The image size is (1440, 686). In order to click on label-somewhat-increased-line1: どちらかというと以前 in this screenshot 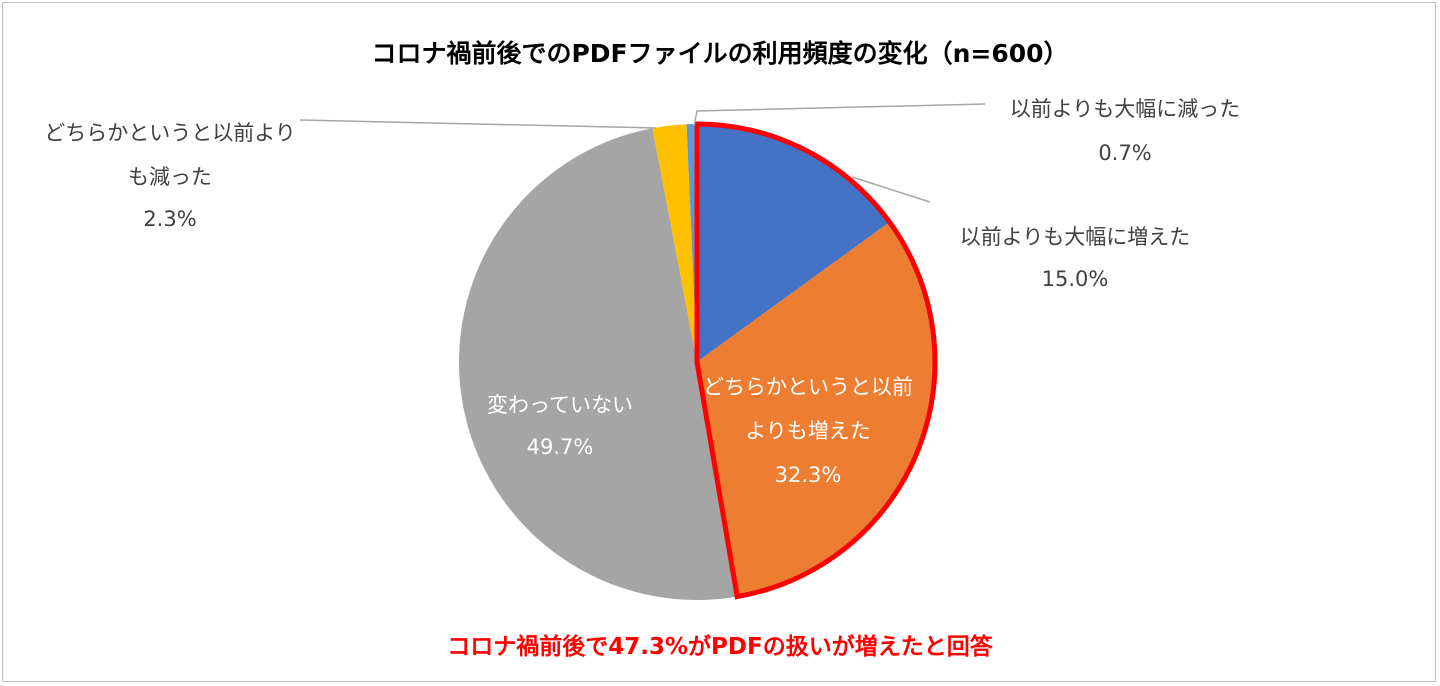, I will do `click(808, 387)`.